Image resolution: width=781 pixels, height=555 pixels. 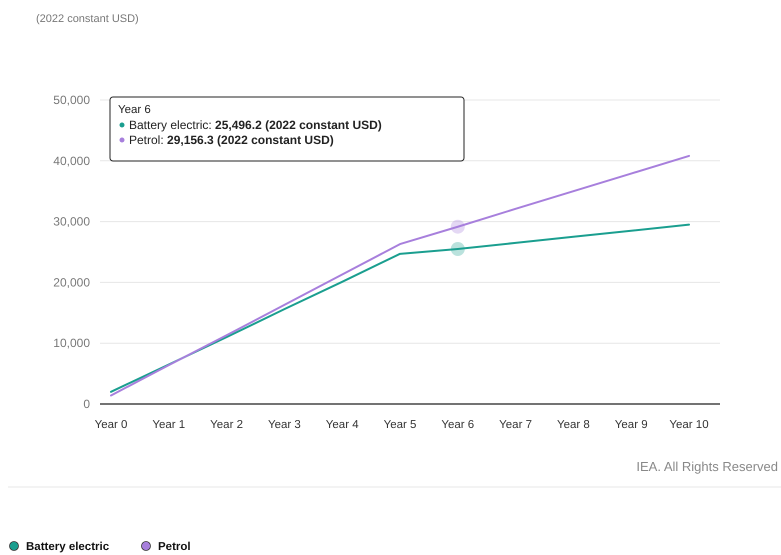 I want to click on x-tick-label: Year 1, so click(x=169, y=425).